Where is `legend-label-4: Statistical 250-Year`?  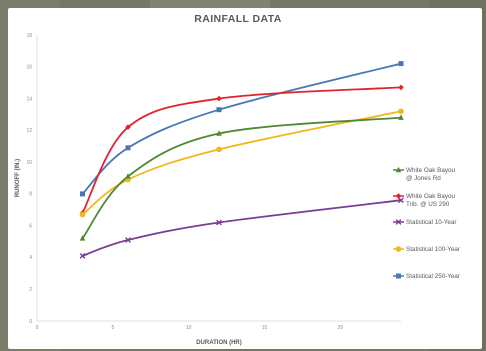
legend-label-4: Statistical 250-Year is located at coordinates (433, 276).